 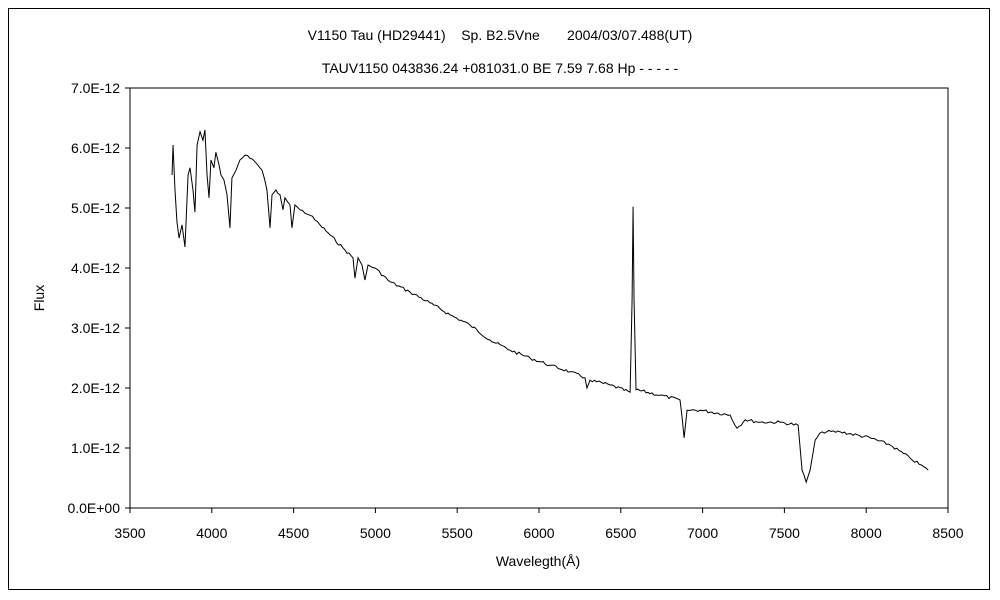 I want to click on x-tick-label: 4500, so click(x=293, y=533).